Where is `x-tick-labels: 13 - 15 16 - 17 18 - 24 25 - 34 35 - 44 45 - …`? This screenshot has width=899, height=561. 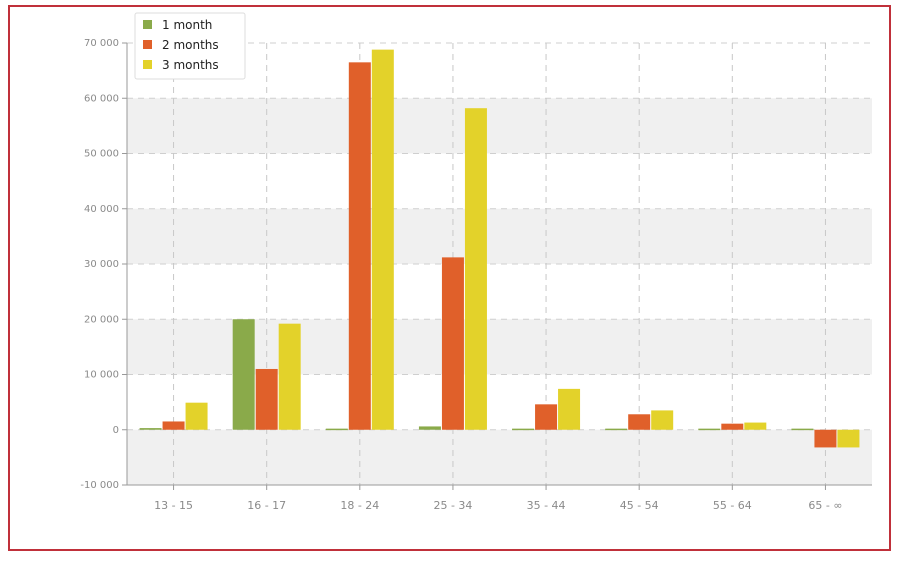 x-tick-labels: 13 - 15 16 - 17 18 - 24 25 - 34 35 - 44 45 - … is located at coordinates (498, 505).